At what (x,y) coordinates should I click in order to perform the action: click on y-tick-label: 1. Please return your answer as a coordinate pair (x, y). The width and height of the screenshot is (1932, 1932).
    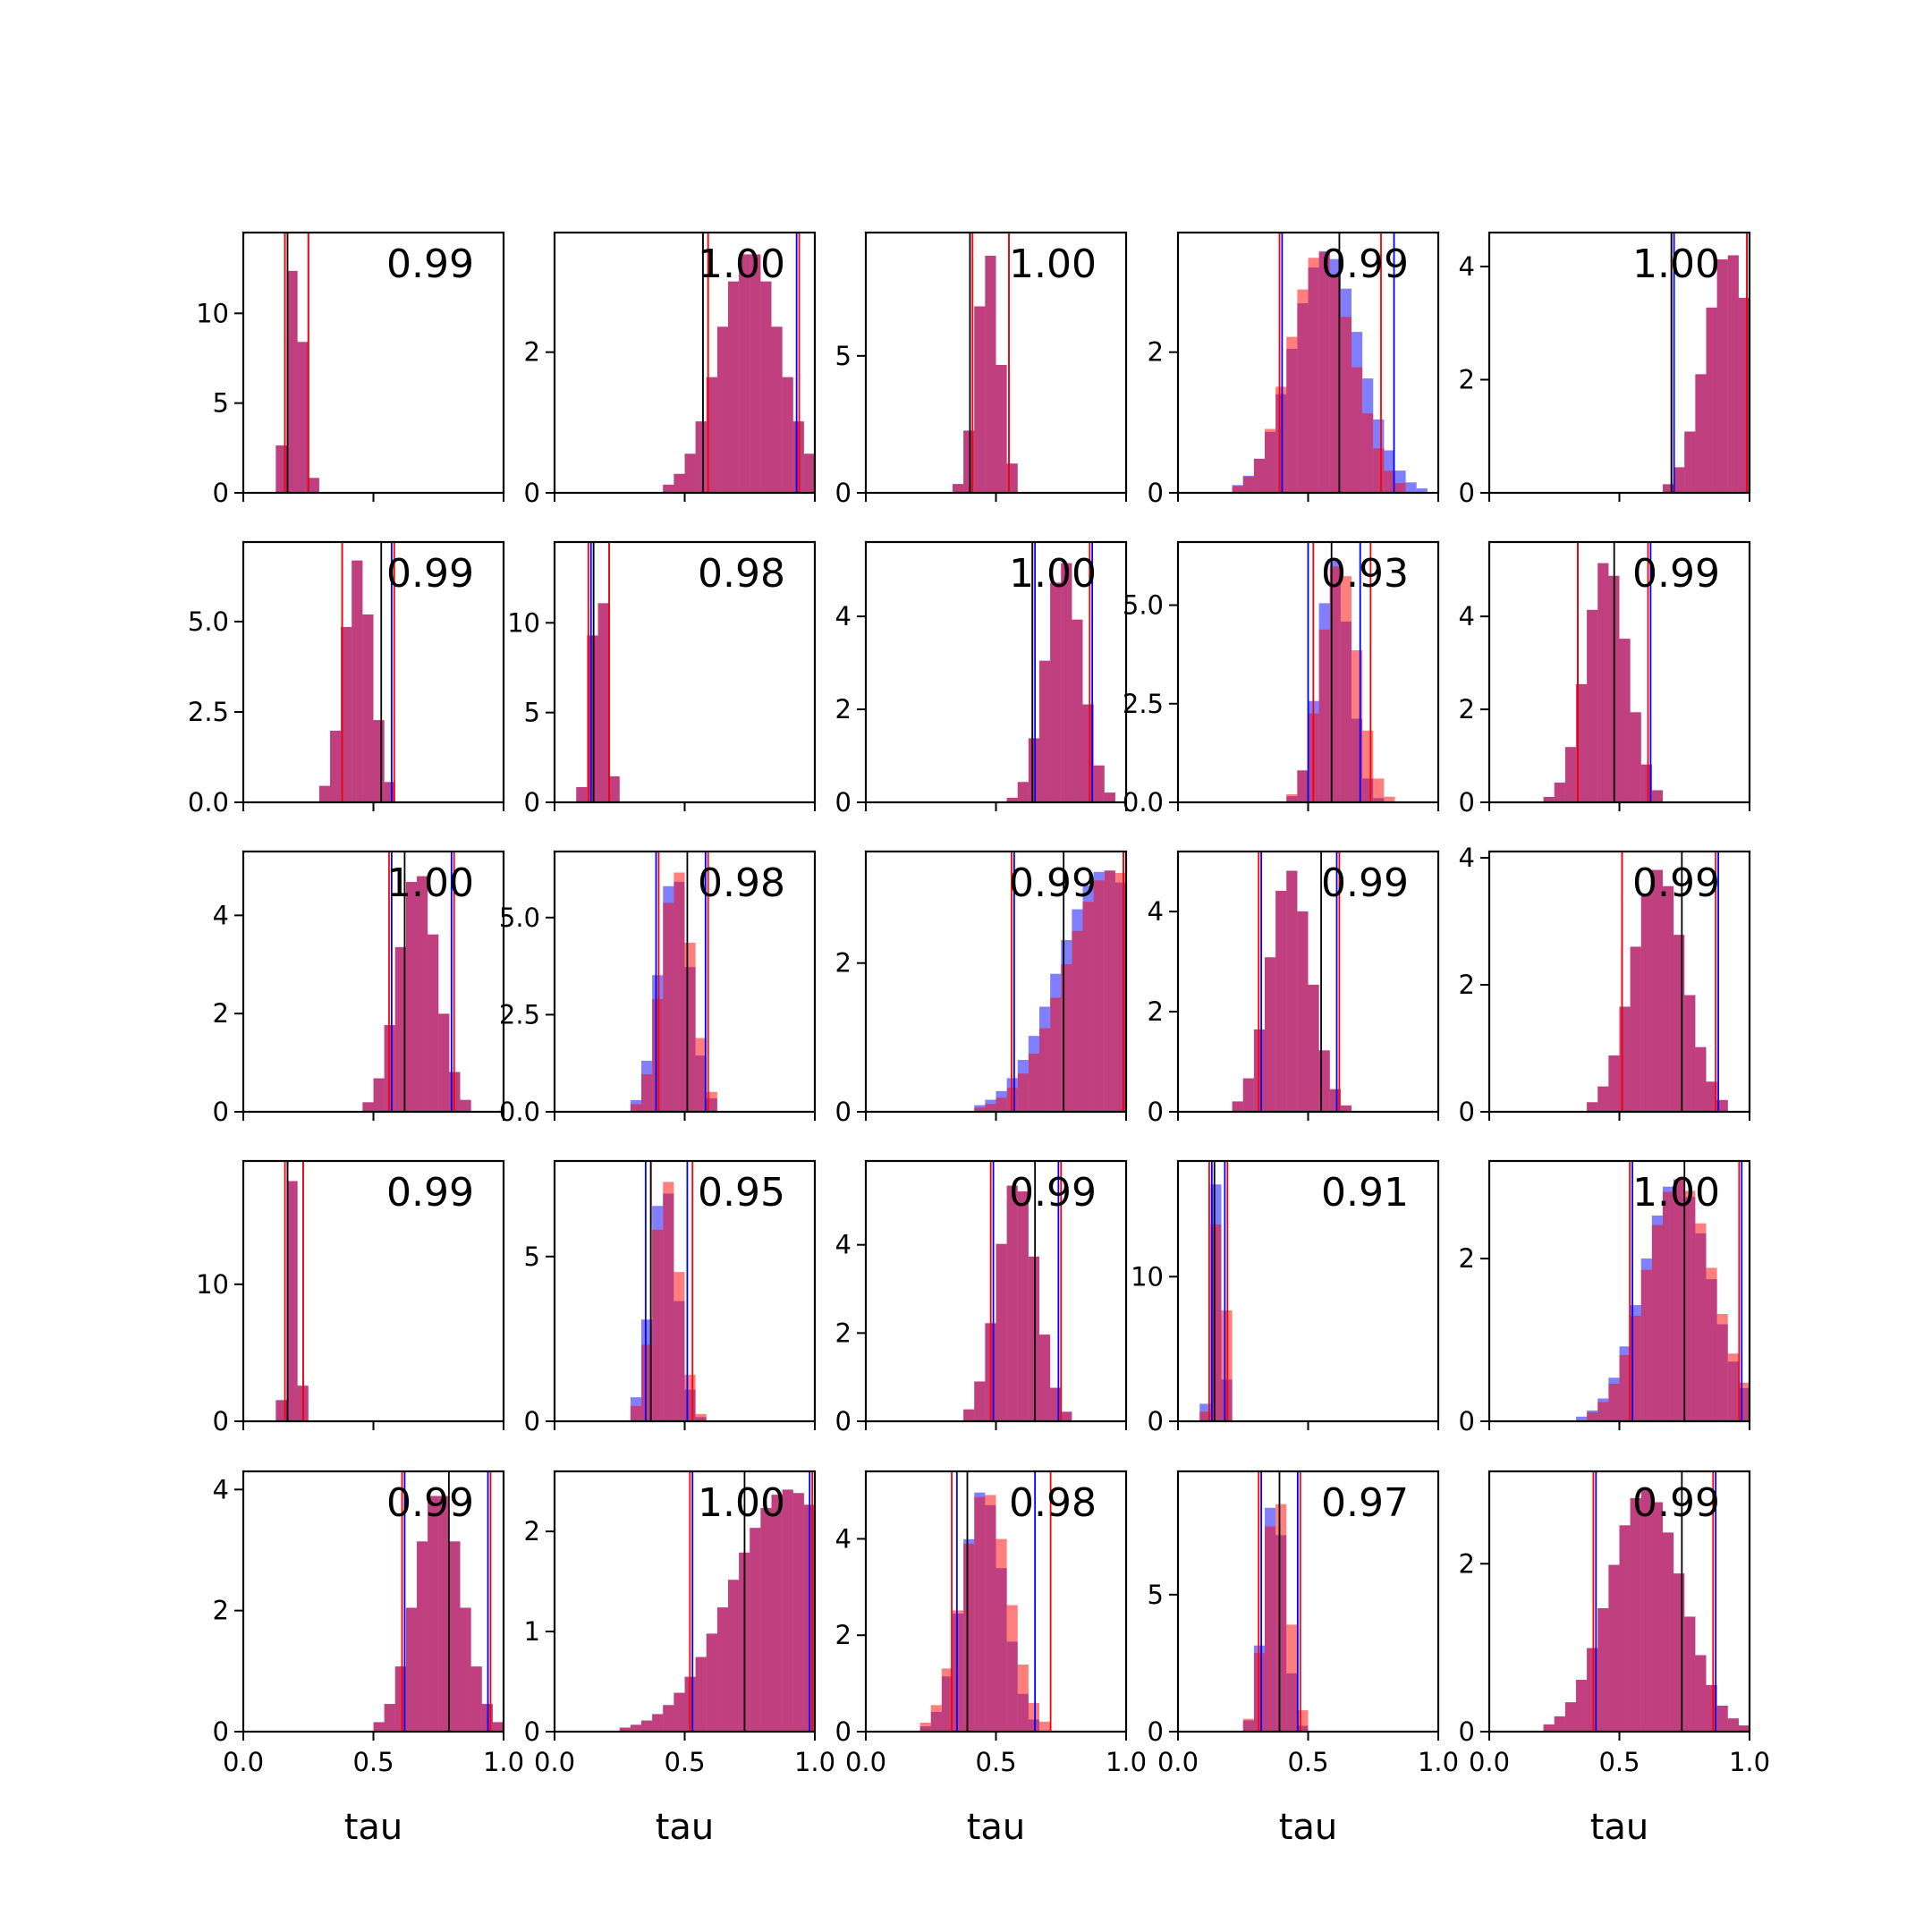
    Looking at the image, I should click on (532, 1631).